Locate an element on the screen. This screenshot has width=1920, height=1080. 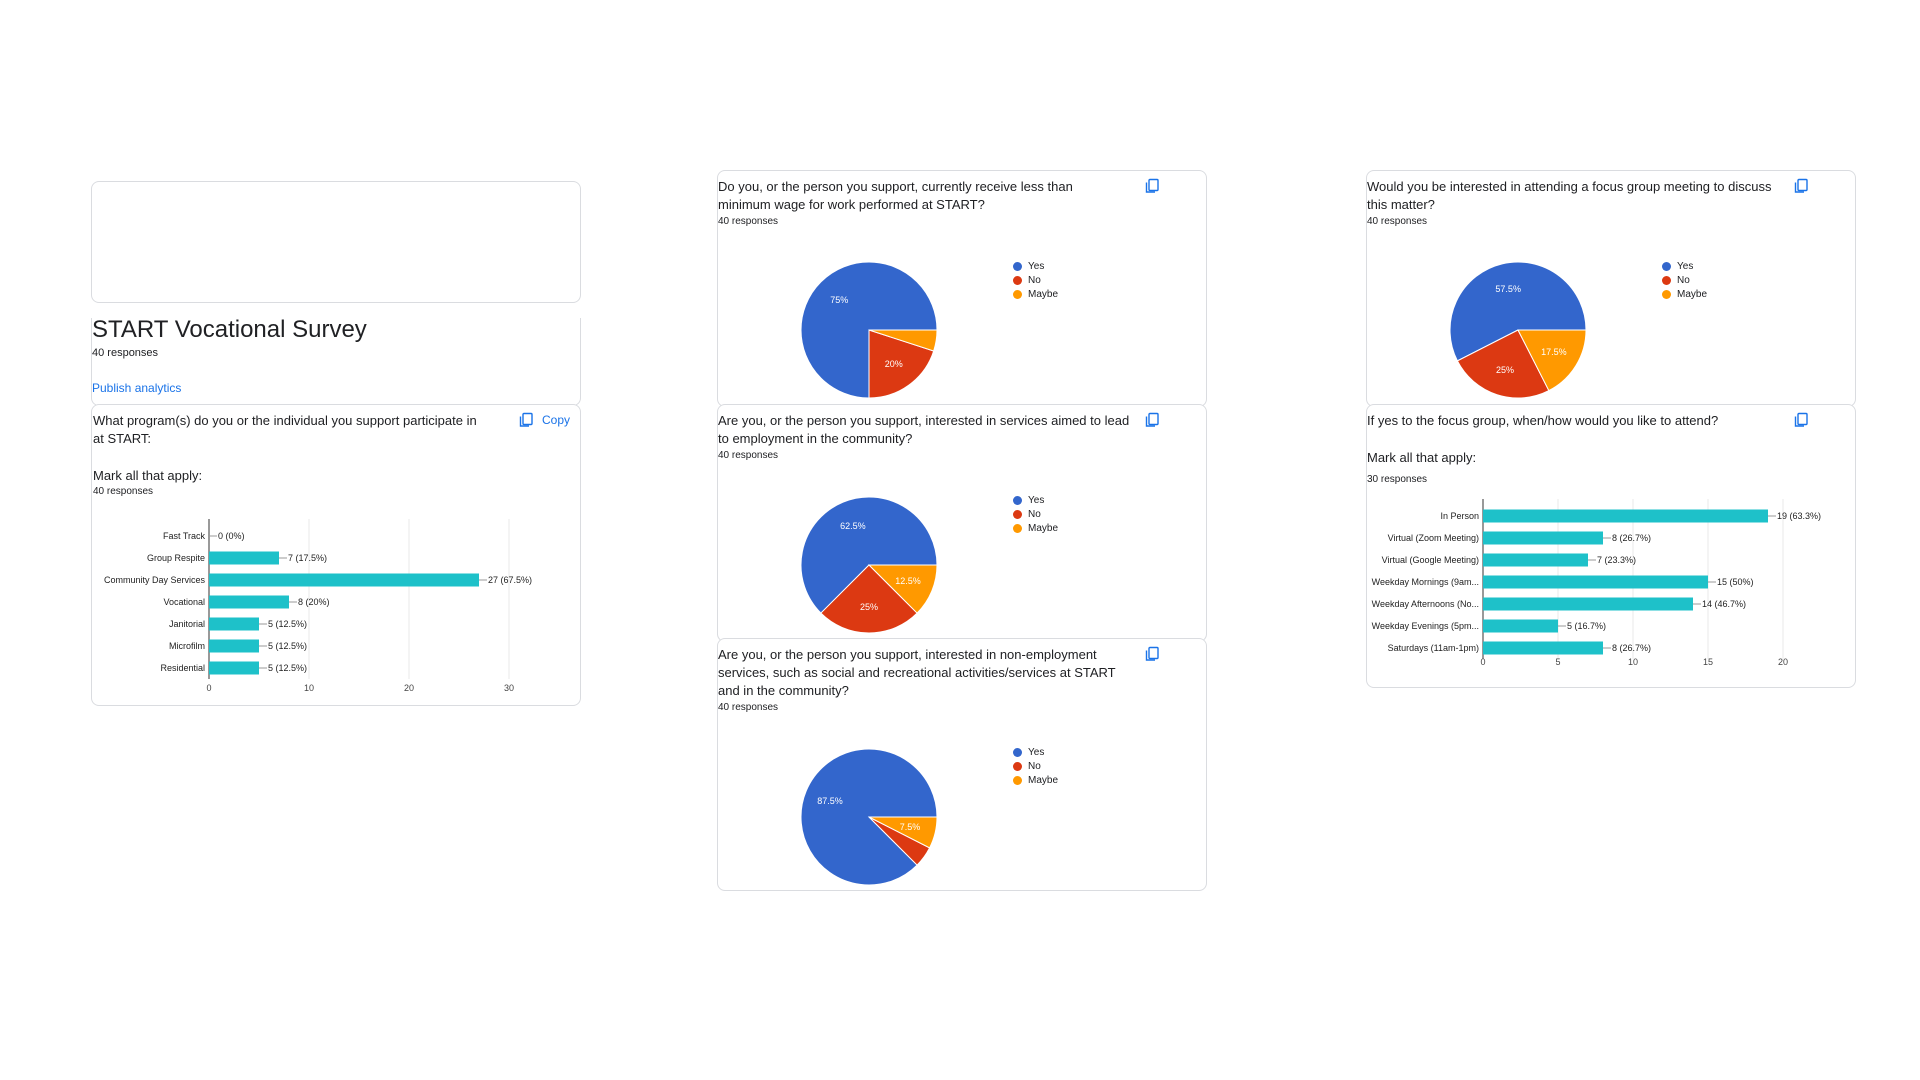
category-label: Group Respite is located at coordinates (176, 558).